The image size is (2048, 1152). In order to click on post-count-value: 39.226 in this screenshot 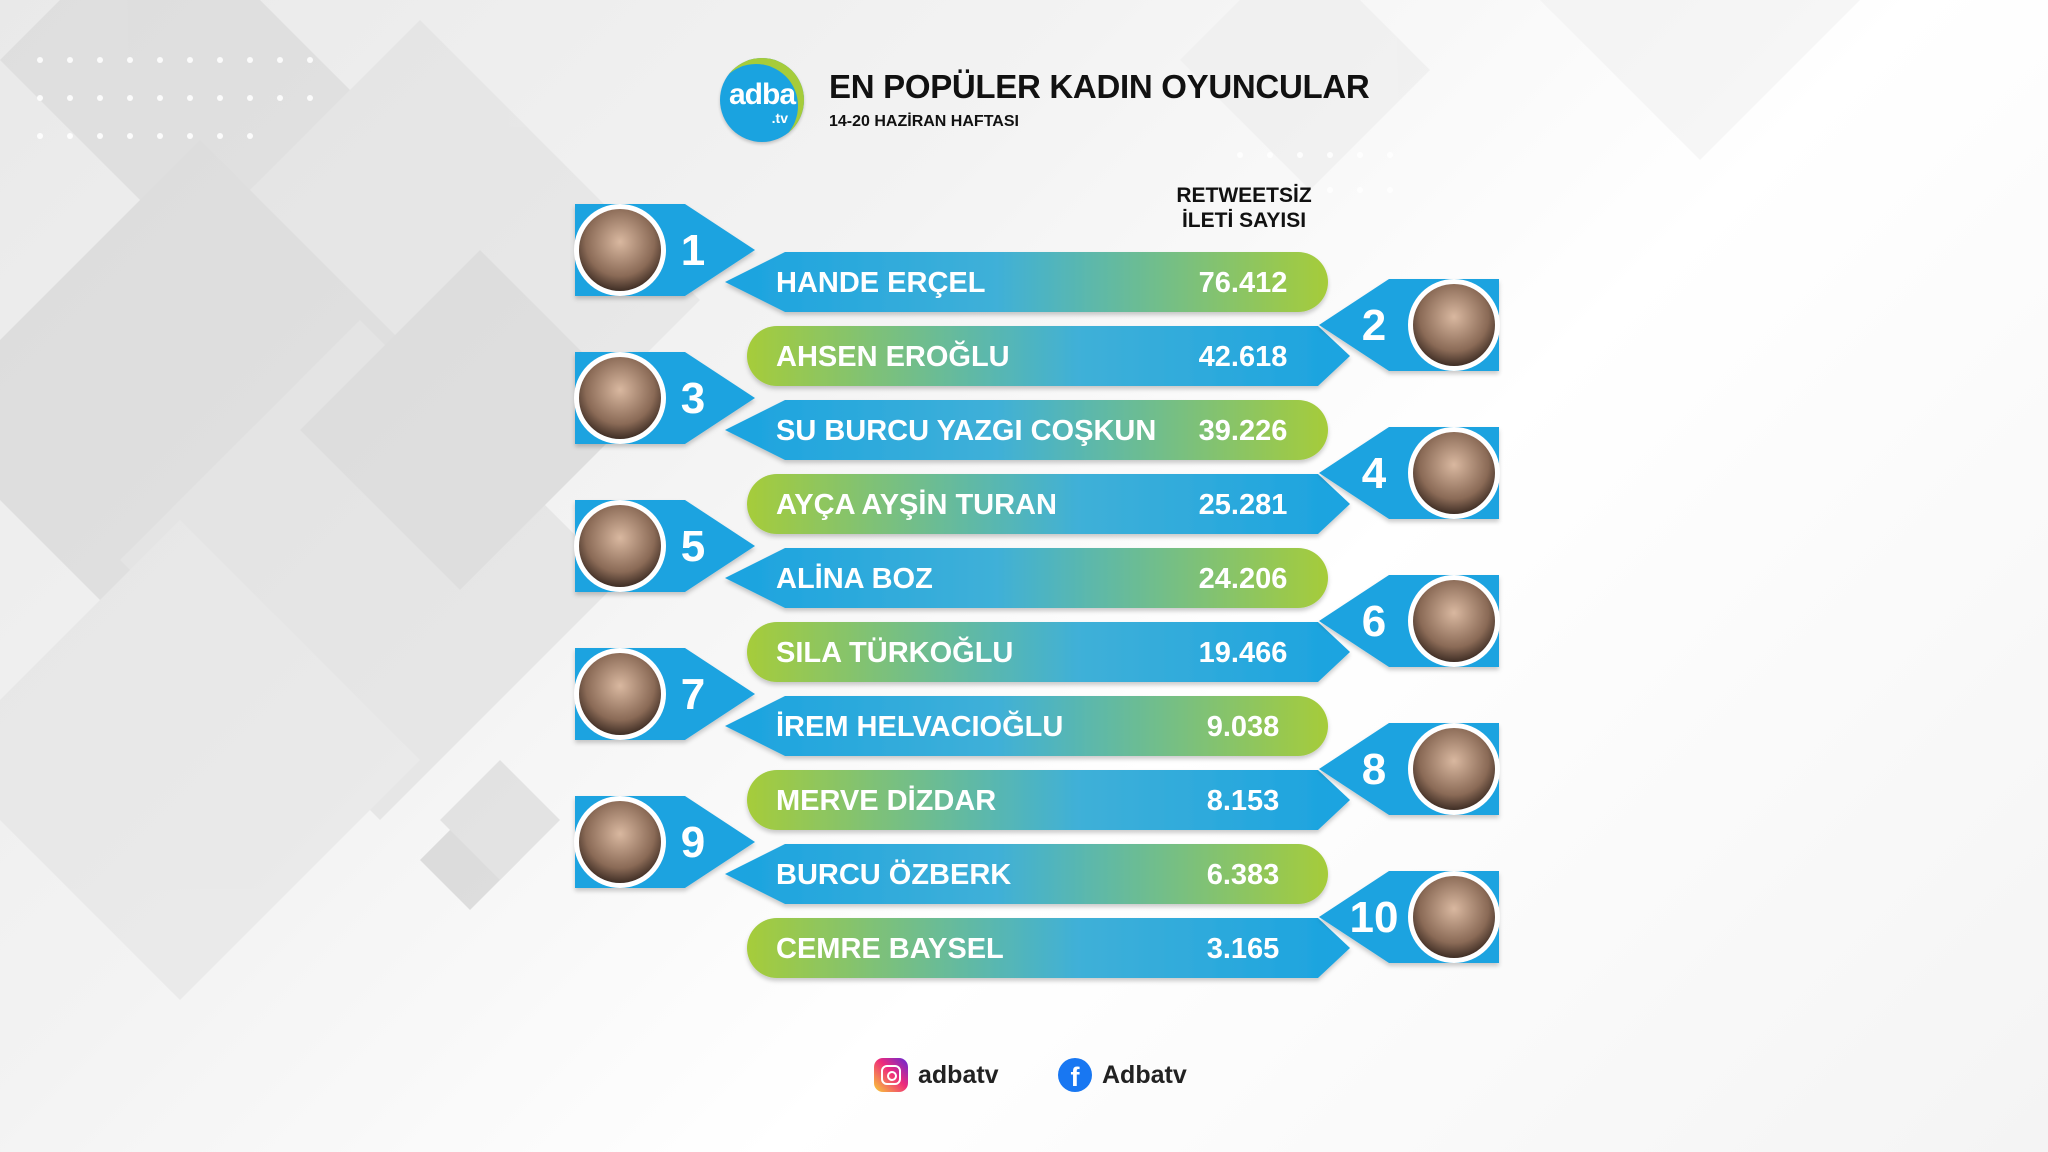, I will do `click(1243, 431)`.